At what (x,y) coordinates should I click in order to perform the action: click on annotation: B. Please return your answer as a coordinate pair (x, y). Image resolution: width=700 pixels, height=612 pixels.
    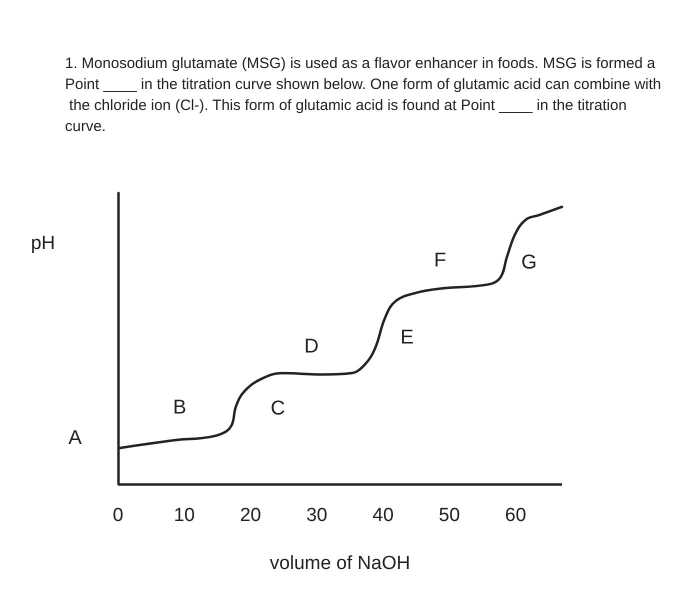
    Looking at the image, I should click on (179, 407).